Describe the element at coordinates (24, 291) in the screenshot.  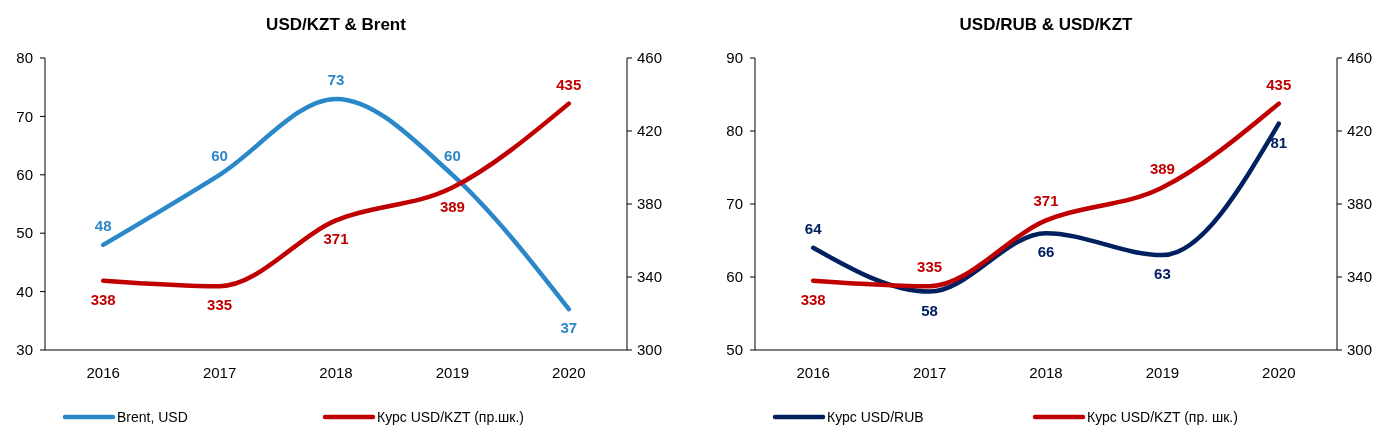
I see `y-tick-label: 40` at that location.